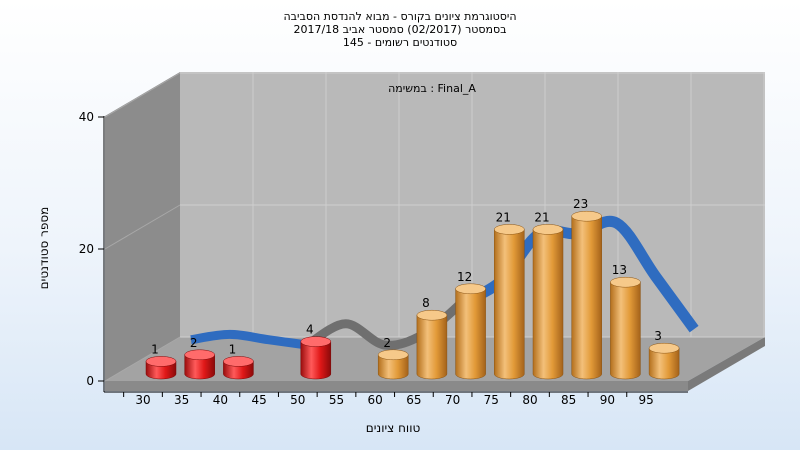  Describe the element at coordinates (375, 400) in the screenshot. I see `x-tick-label: 60` at that location.